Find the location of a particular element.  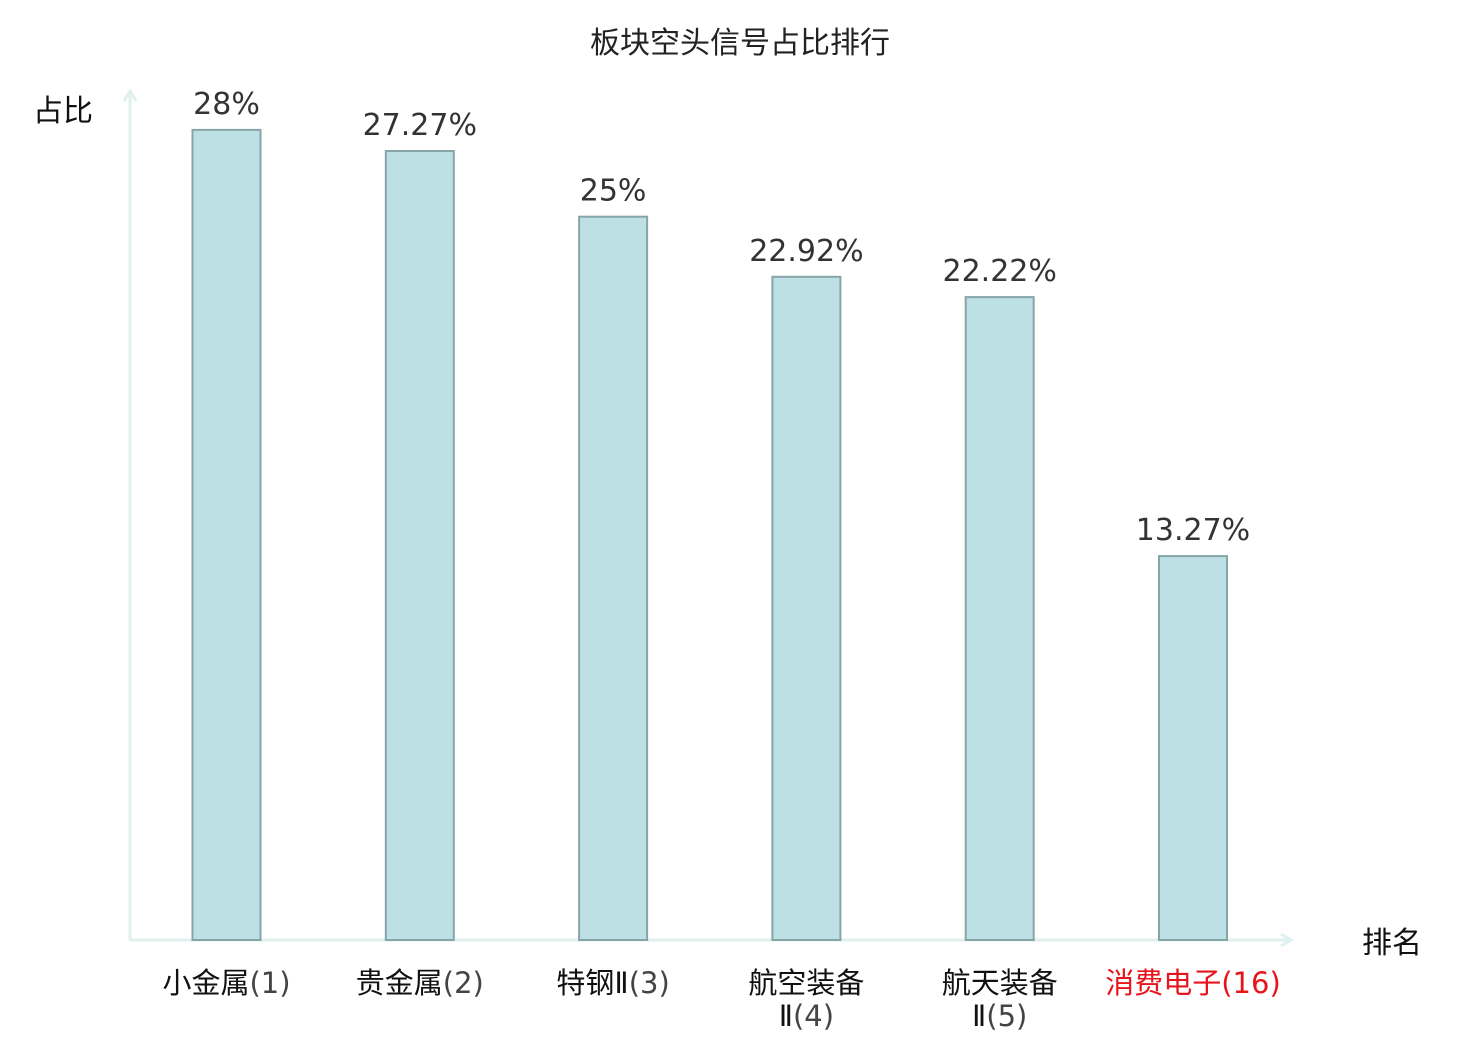

category-name: 航天装备 is located at coordinates (1000, 983).